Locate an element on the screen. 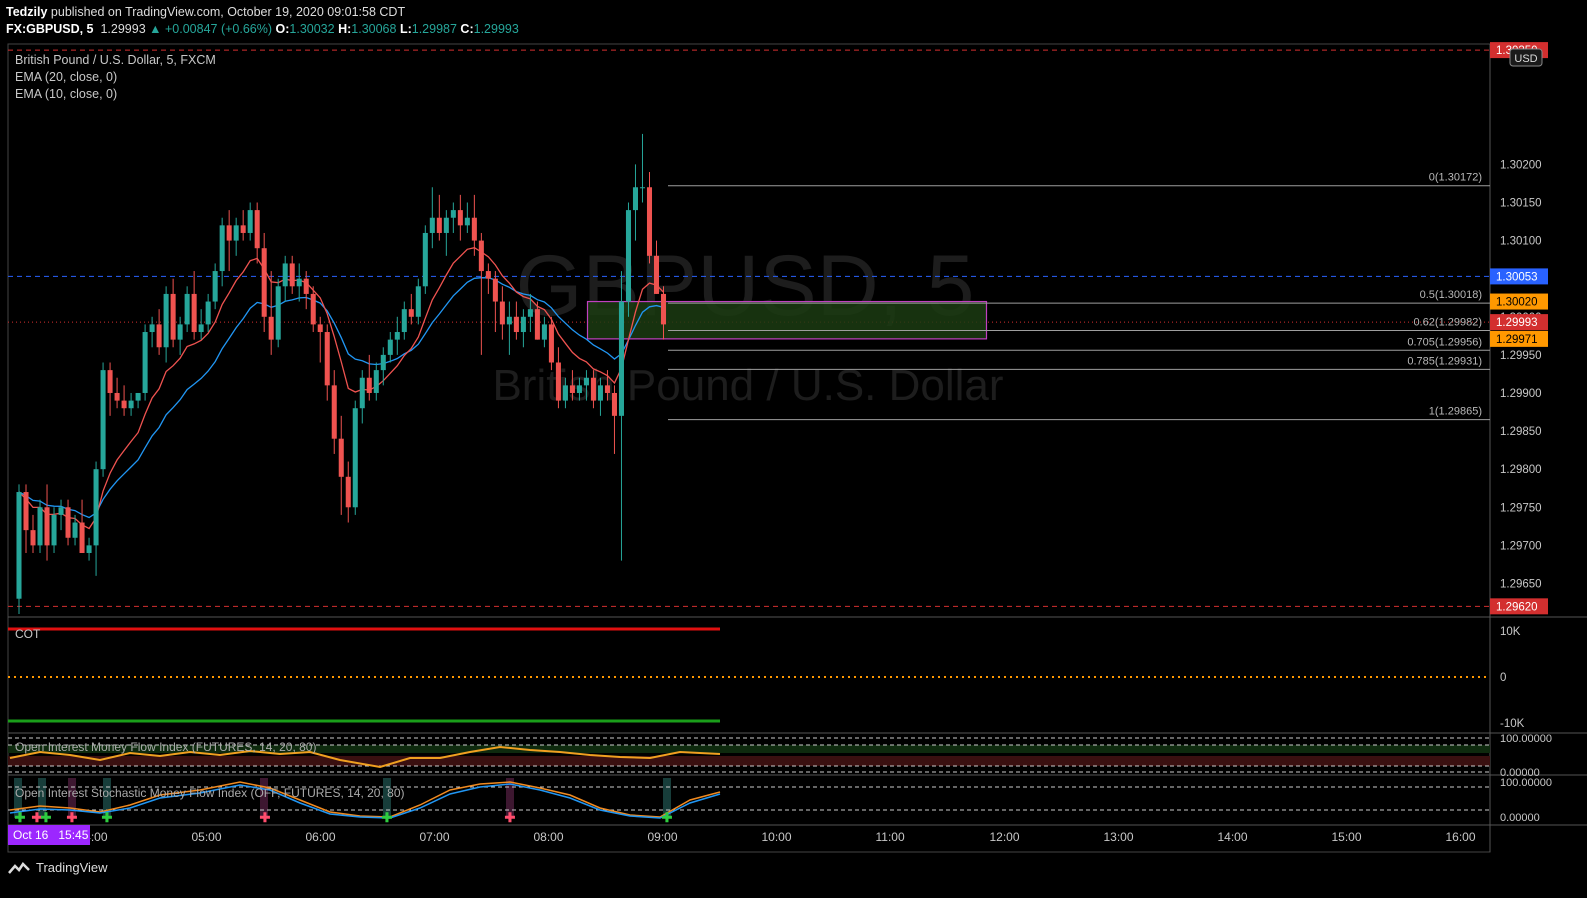 This screenshot has height=898, width=1587. price-label-text: 1.29993 is located at coordinates (1517, 323).